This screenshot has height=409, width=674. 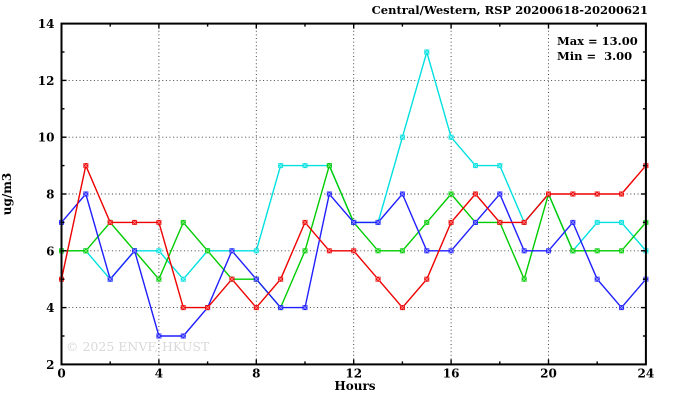 I want to click on x-tick-label: 12, so click(x=353, y=374).